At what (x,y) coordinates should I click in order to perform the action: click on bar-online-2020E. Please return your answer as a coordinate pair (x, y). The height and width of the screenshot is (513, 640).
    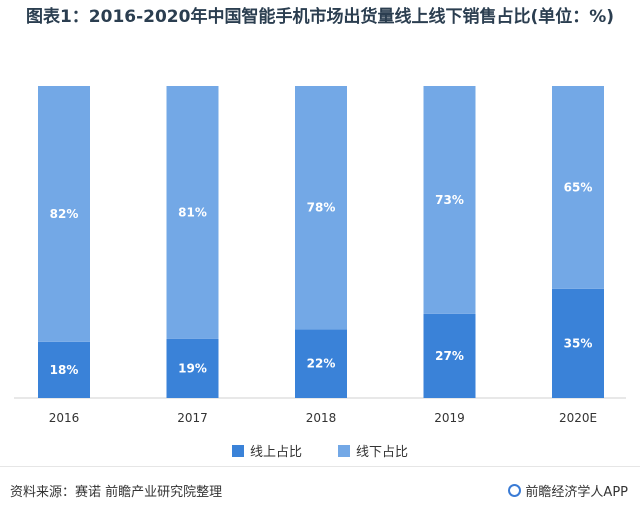
    Looking at the image, I should click on (578, 343).